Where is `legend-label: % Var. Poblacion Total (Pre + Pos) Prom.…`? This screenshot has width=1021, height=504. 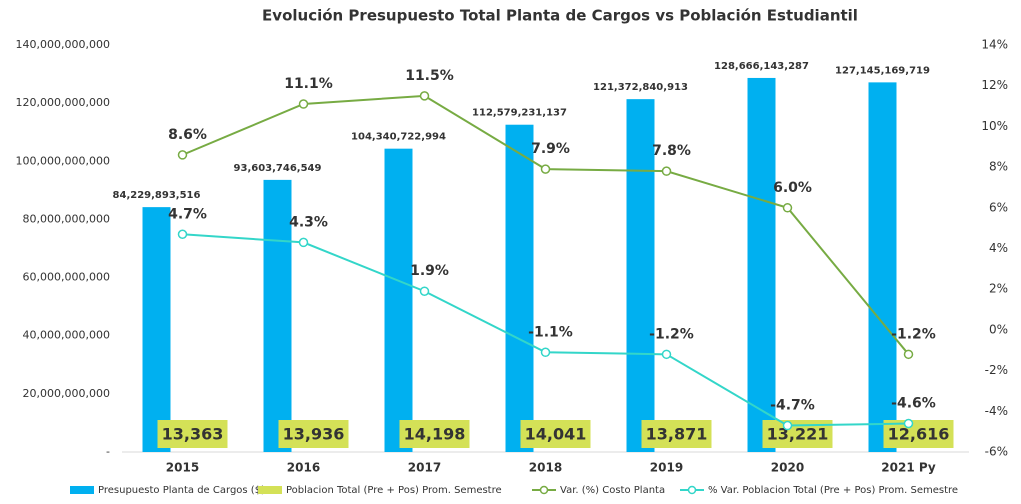 legend-label: % Var. Poblacion Total (Pre + Pos) Prom.… is located at coordinates (833, 490).